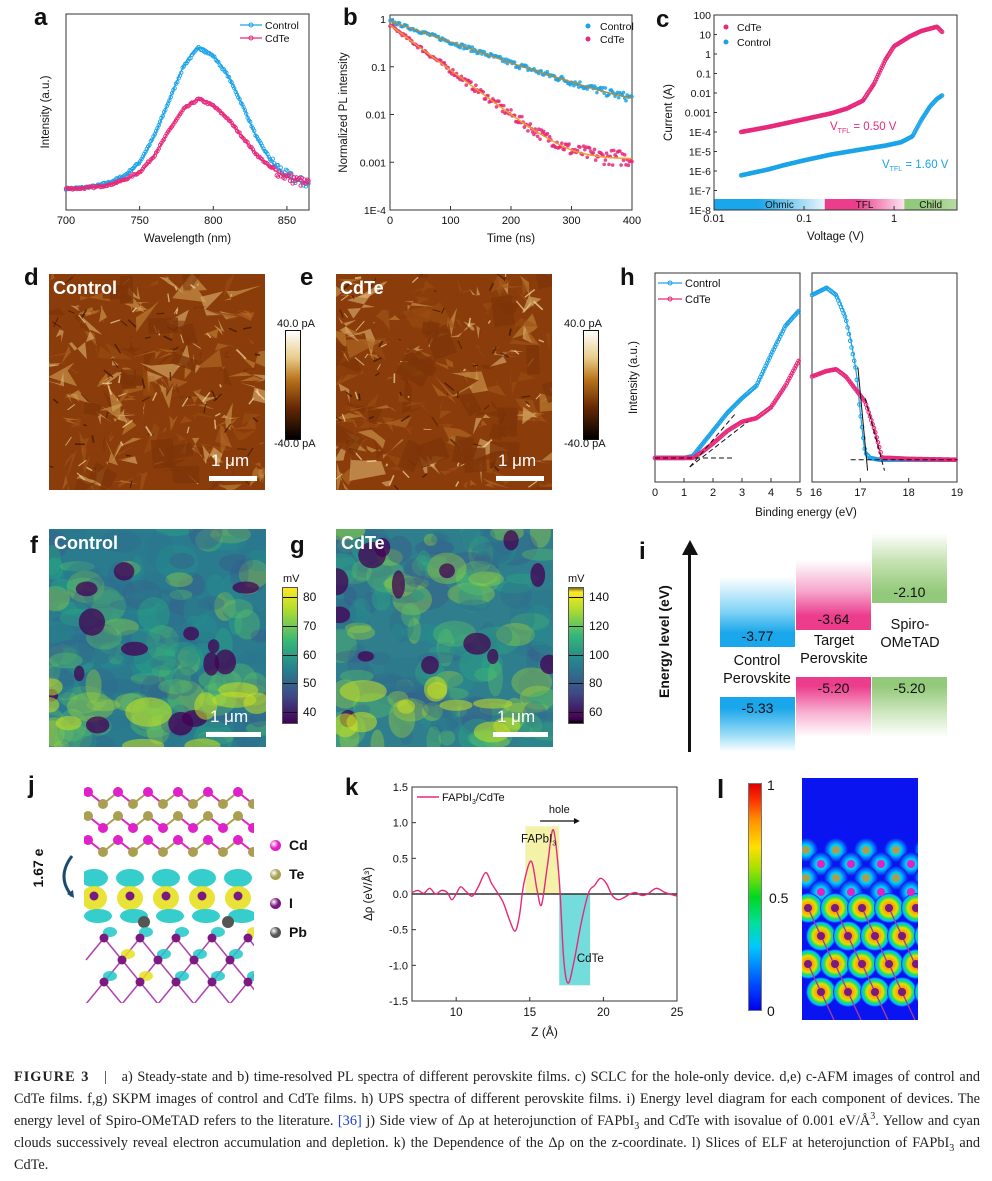 Image resolution: width=992 pixels, height=1181 pixels. I want to click on y-tick-label: 0.1, so click(378, 68).